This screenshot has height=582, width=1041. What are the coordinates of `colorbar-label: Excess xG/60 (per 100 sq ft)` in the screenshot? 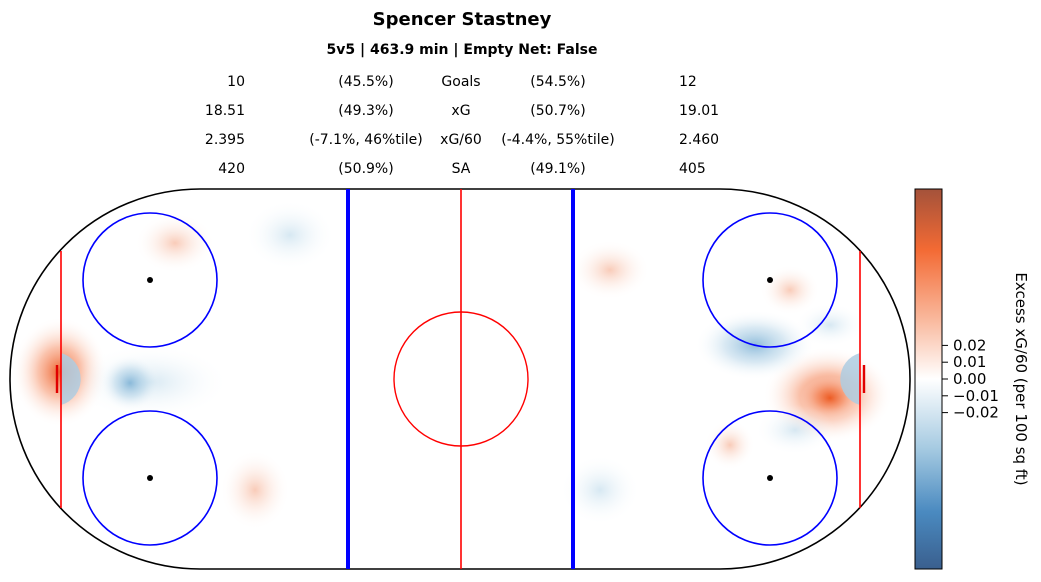 It's located at (1021, 378).